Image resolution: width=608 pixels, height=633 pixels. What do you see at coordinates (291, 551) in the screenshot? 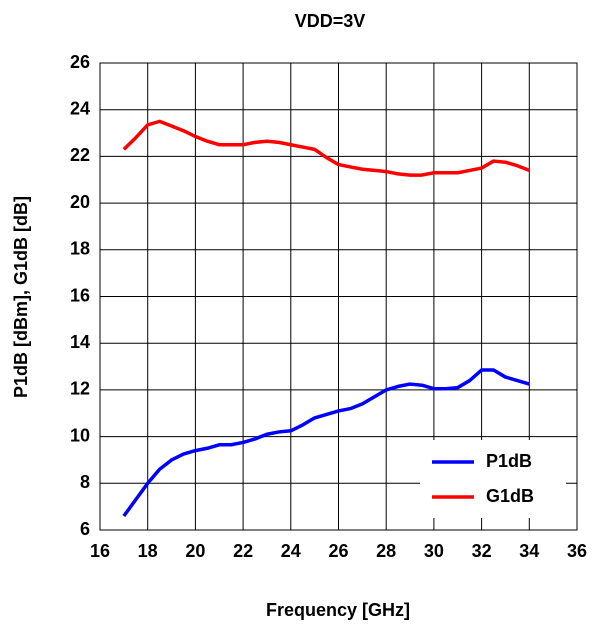
I see `x-tick-label: 24` at bounding box center [291, 551].